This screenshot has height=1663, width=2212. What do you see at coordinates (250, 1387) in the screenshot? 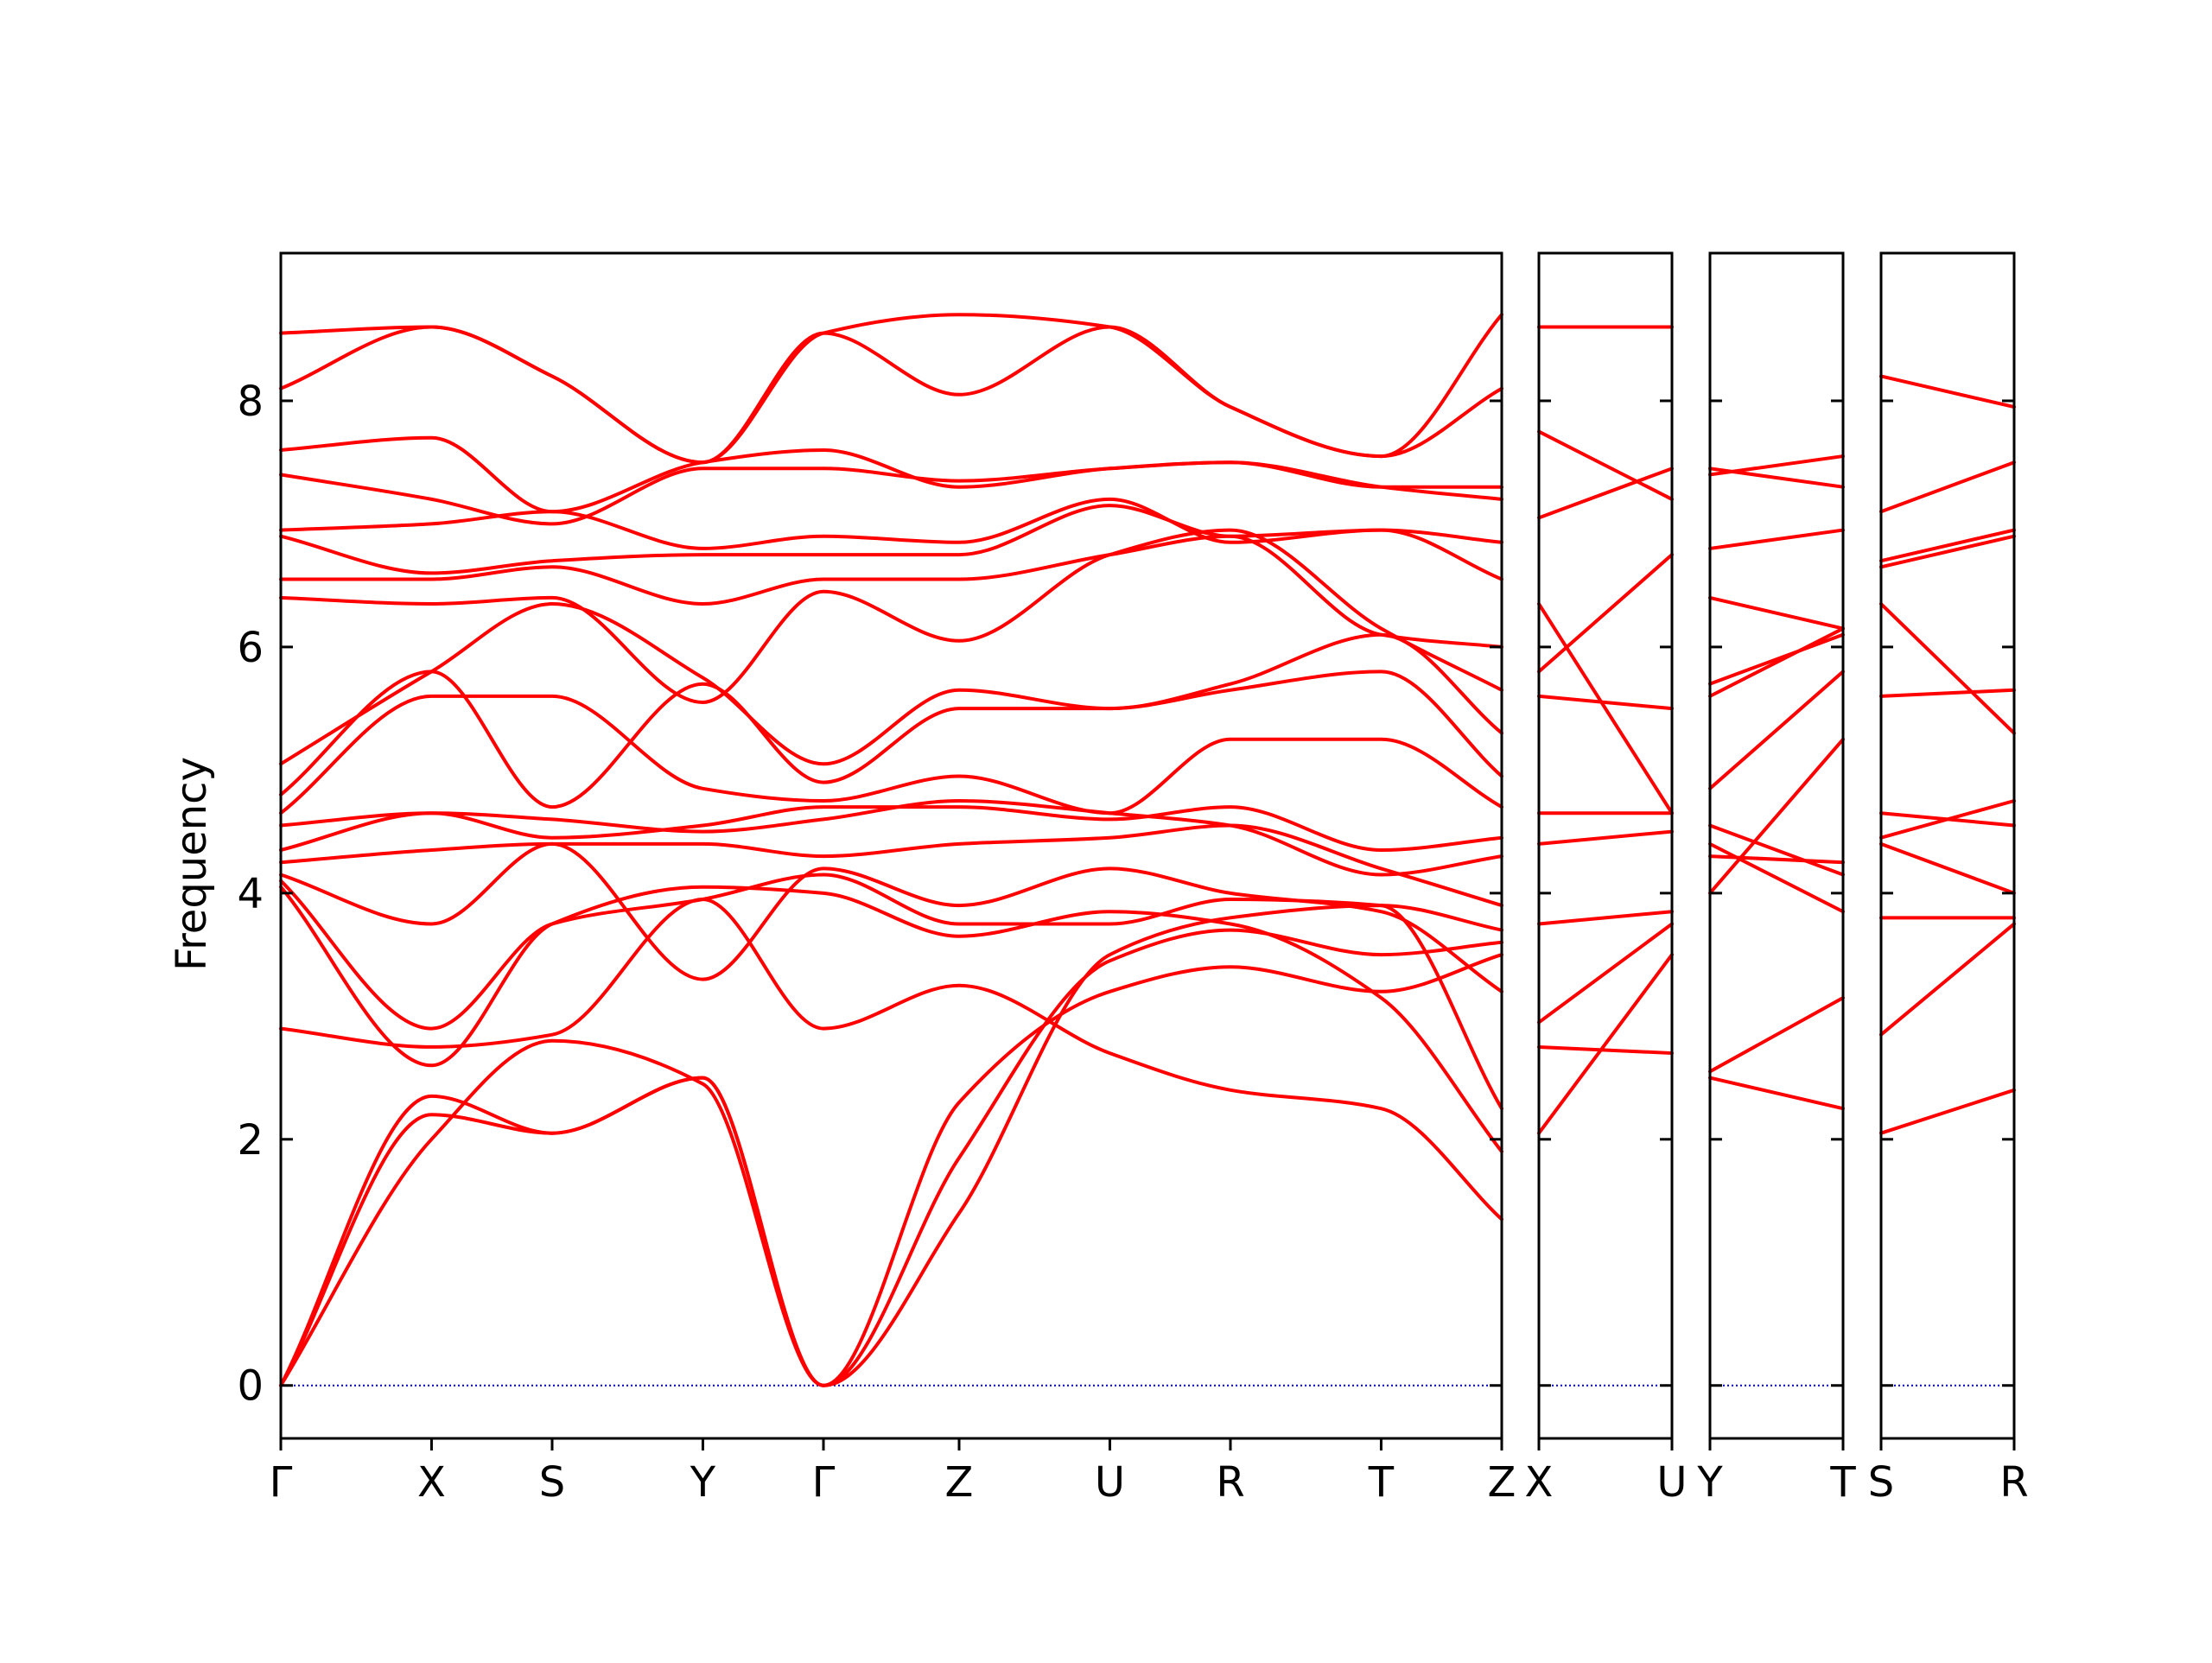
I see `y-tick-label: 0` at bounding box center [250, 1387].